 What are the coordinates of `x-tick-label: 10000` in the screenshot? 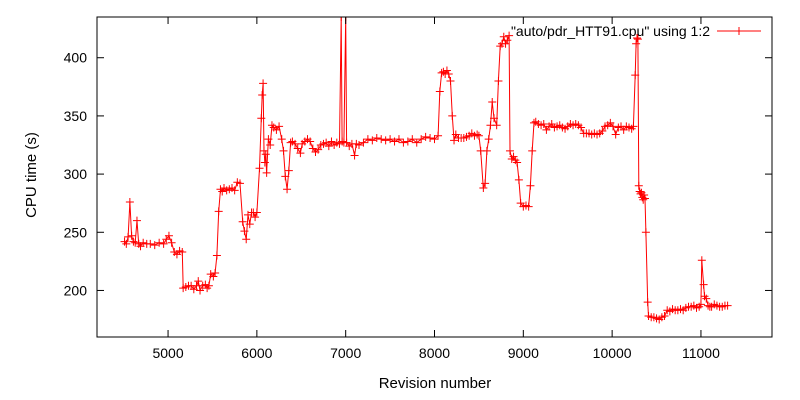 It's located at (612, 353).